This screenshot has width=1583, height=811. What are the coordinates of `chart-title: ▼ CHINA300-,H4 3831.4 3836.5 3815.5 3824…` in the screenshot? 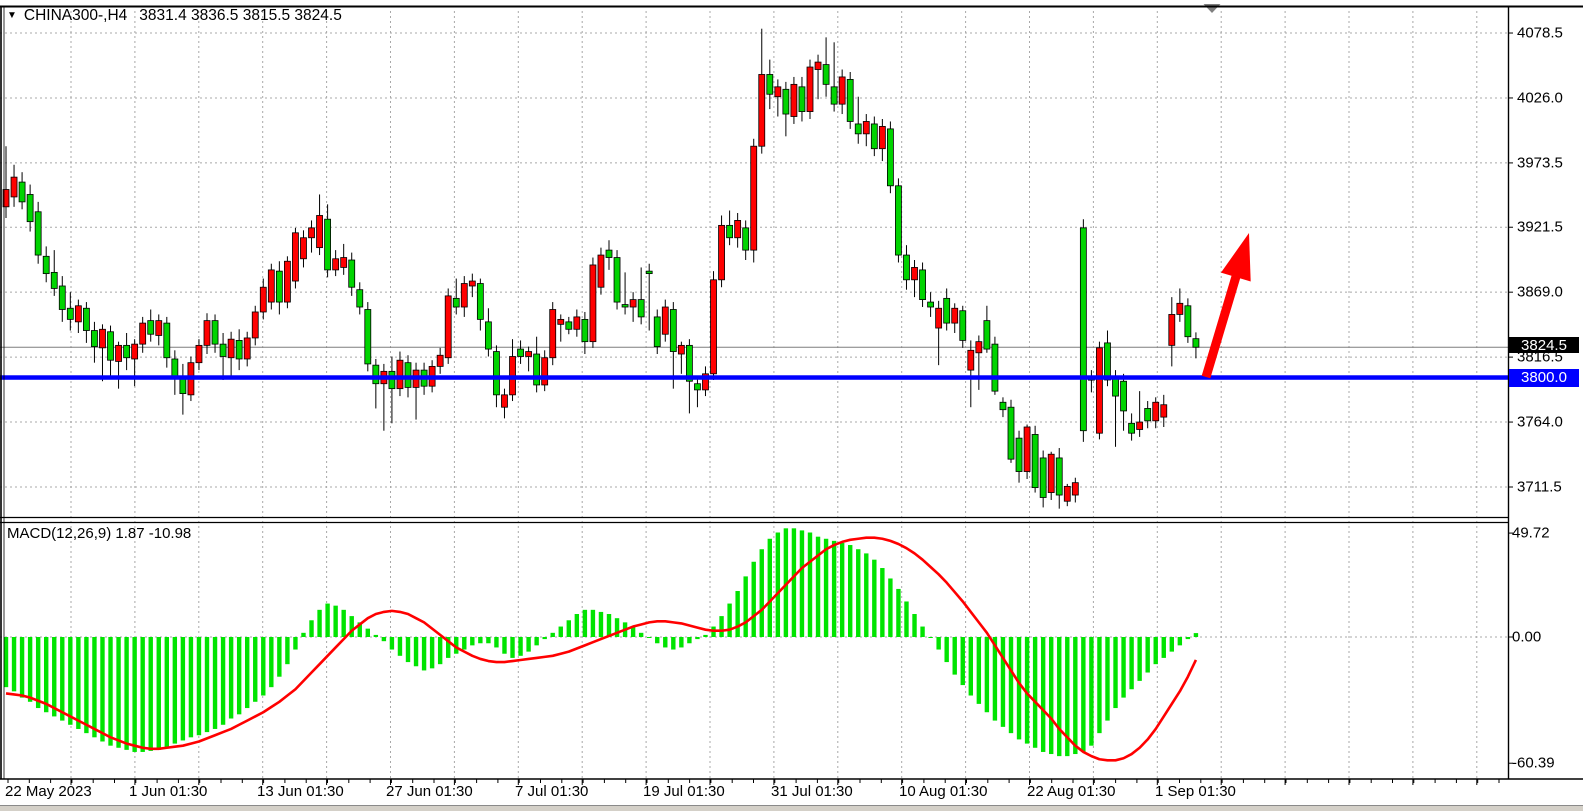 It's located at (174, 16).